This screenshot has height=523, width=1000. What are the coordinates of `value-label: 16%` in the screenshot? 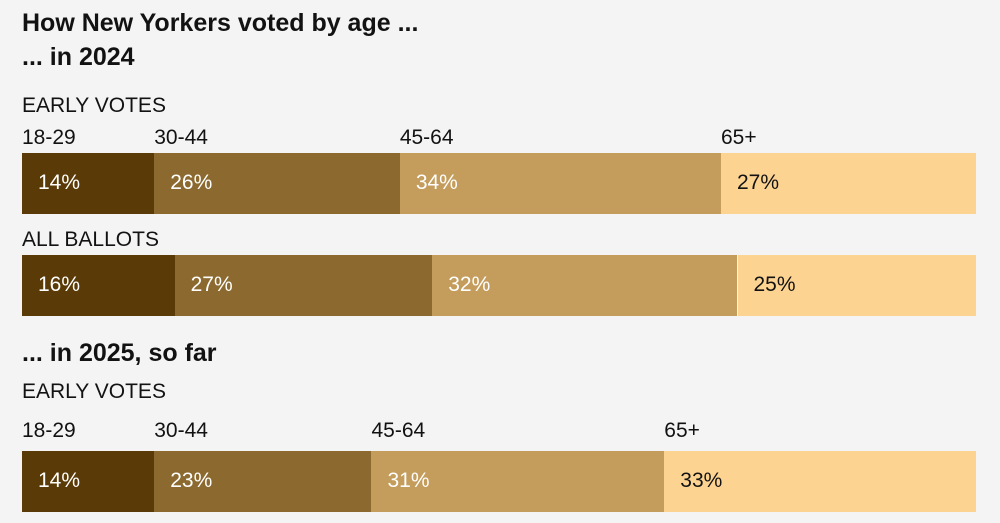 It's located at (59, 284).